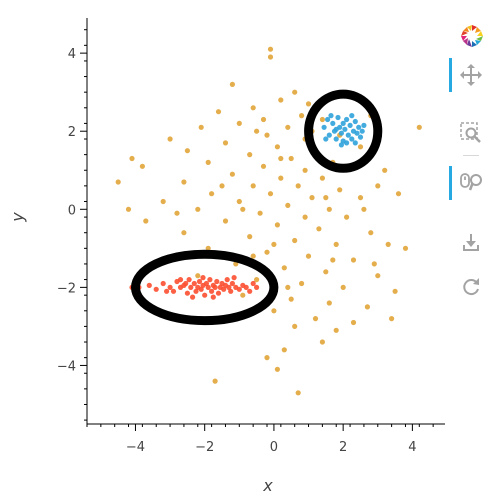 The width and height of the screenshot is (500, 500). Describe the element at coordinates (471, 287) in the screenshot. I see `reset-tool` at that location.